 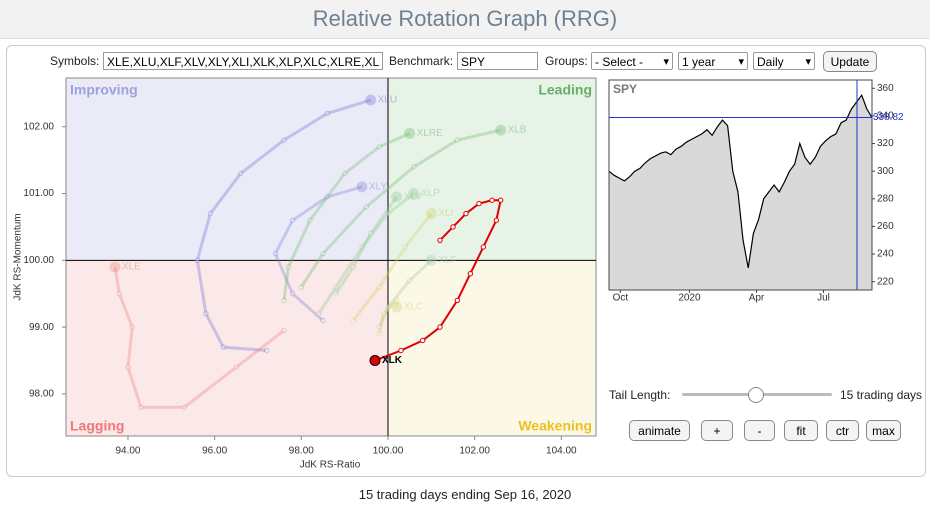 I want to click on spy-frame, so click(x=740, y=185).